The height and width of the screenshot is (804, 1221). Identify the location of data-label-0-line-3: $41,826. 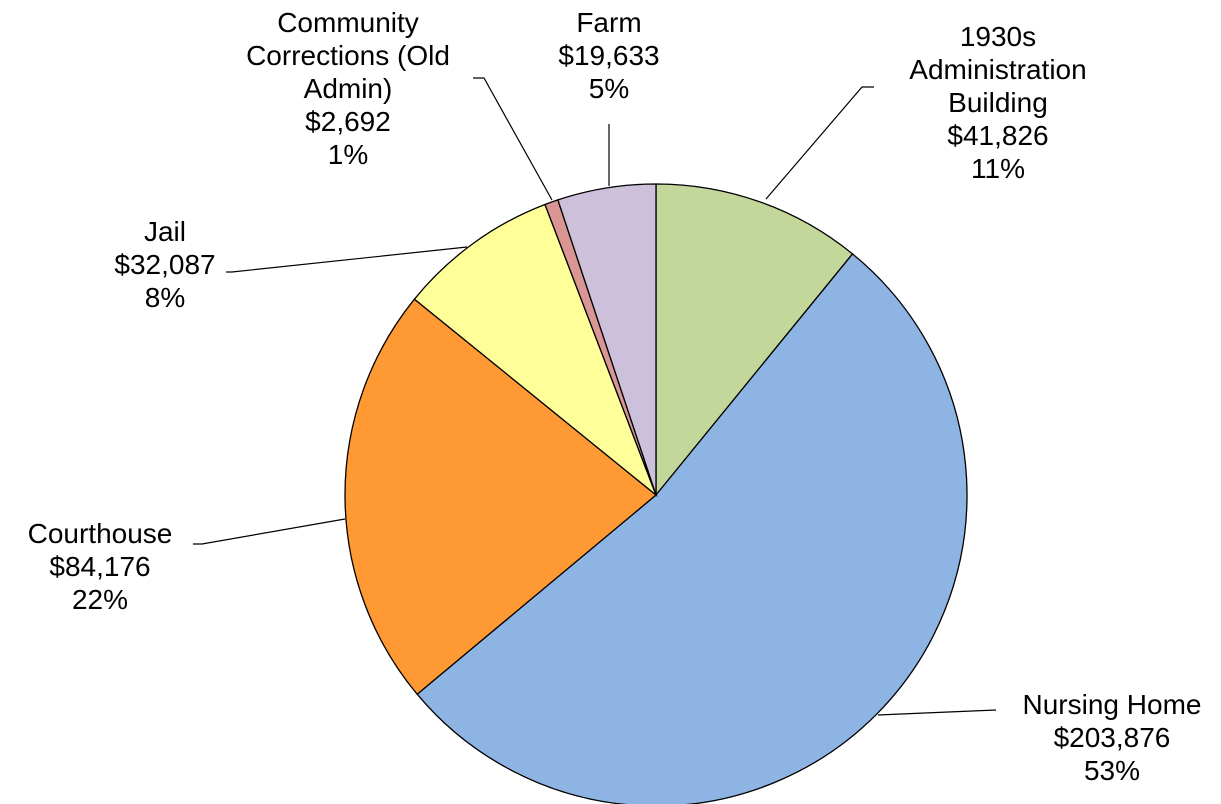
(997, 135).